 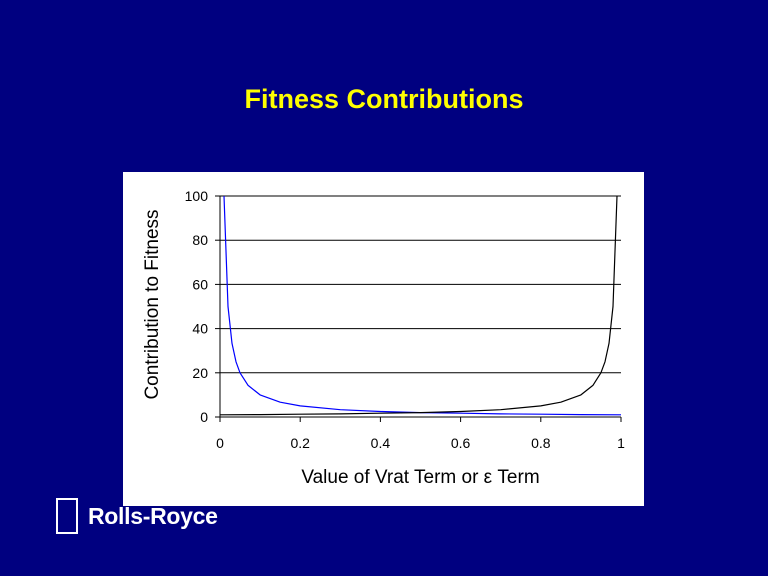 What do you see at coordinates (300, 443) in the screenshot?
I see `x-tick-label: 0.2` at bounding box center [300, 443].